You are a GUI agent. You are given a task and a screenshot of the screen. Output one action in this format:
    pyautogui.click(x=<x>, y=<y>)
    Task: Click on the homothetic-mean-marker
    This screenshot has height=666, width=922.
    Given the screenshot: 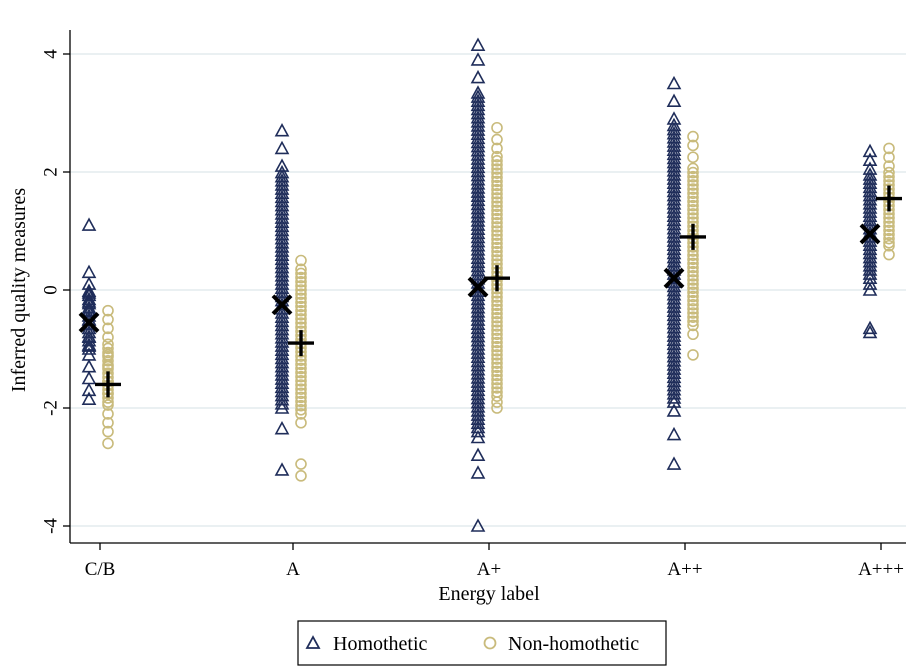 What is the action you would take?
    pyautogui.click(x=870, y=234)
    